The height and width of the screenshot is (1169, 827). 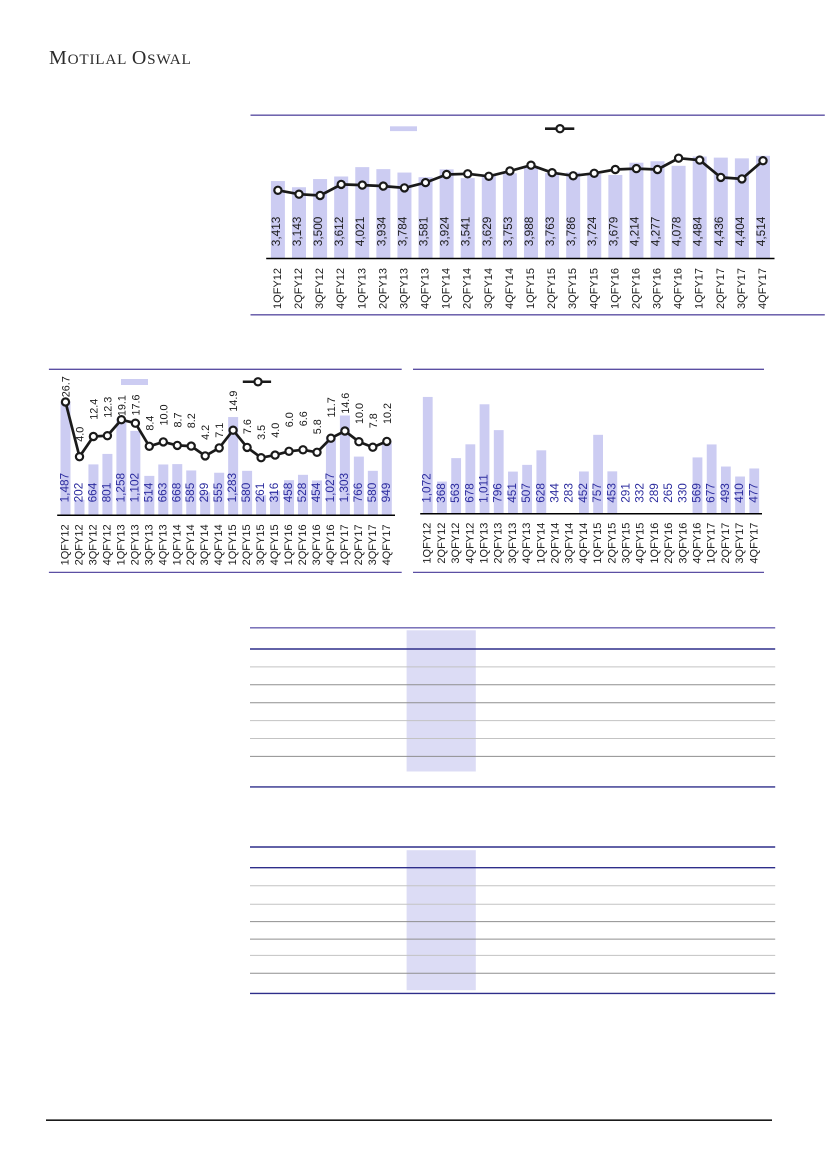 What do you see at coordinates (739, 493) in the screenshot?
I see `svg-text: 410` at bounding box center [739, 493].